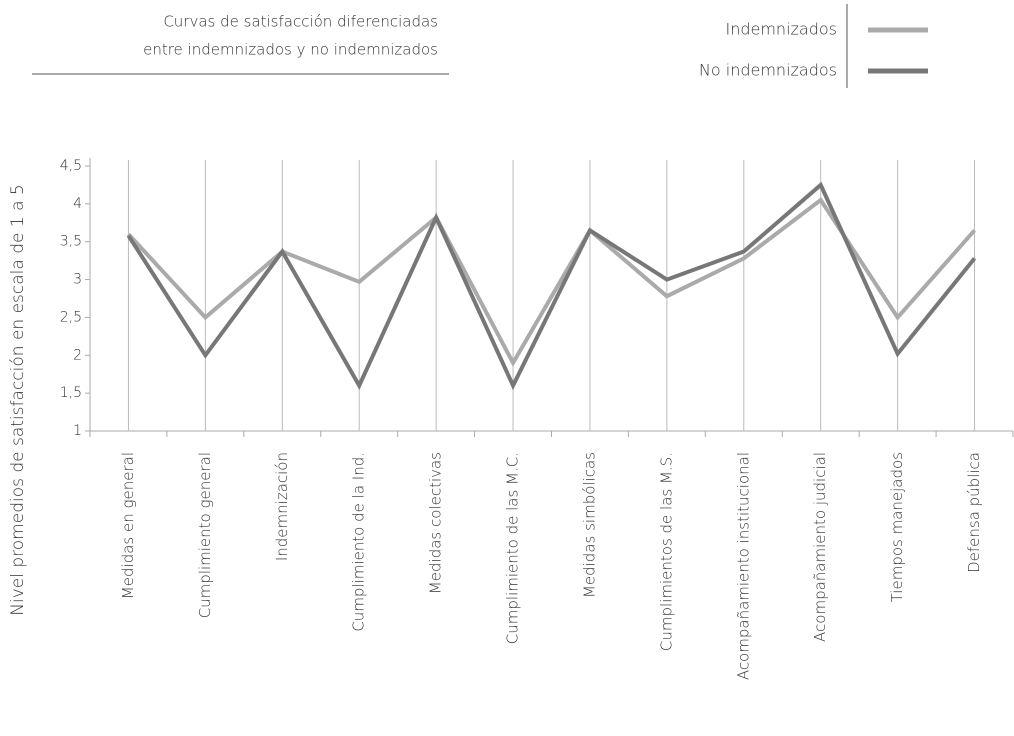 This screenshot has width=1014, height=736. Describe the element at coordinates (71, 166) in the screenshot. I see `y-tick-label: 4,5` at that location.